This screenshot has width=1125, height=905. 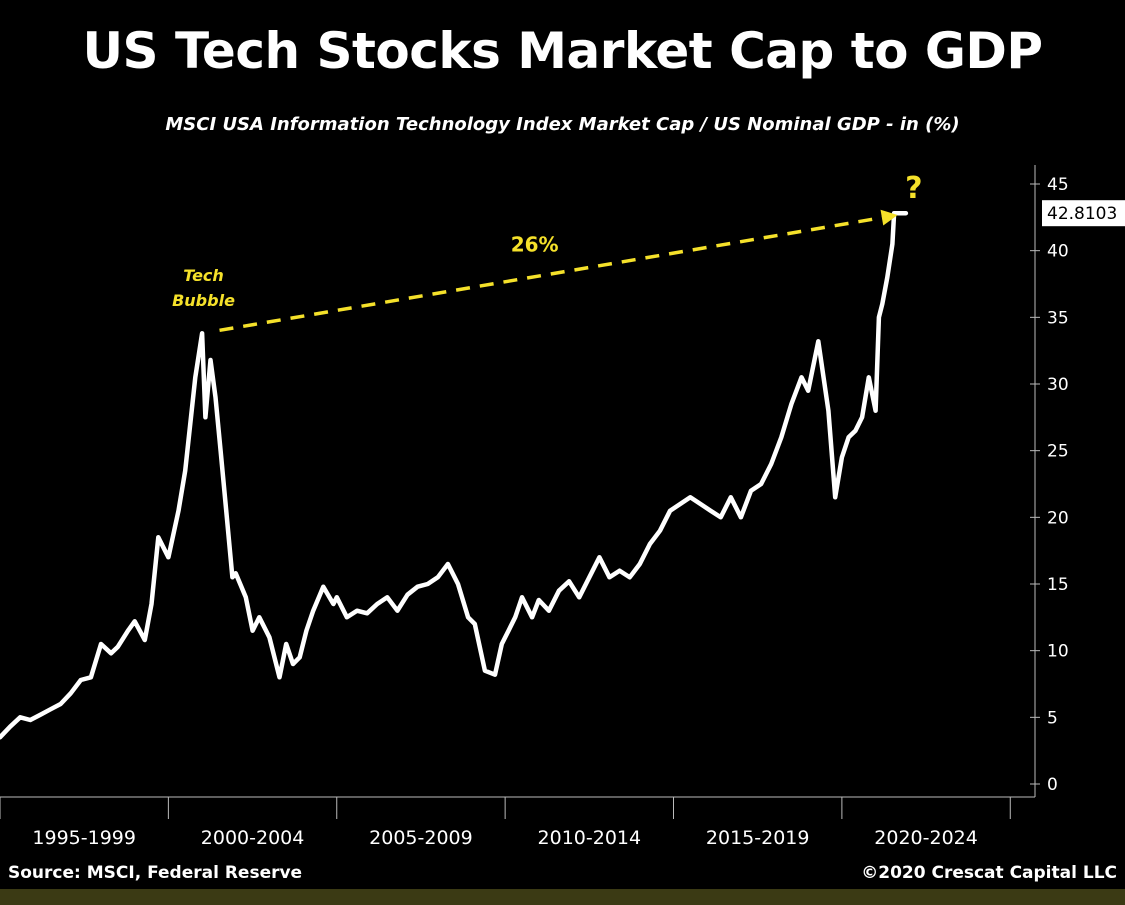 I want to click on y-tick-label: 35, so click(x=1058, y=318).